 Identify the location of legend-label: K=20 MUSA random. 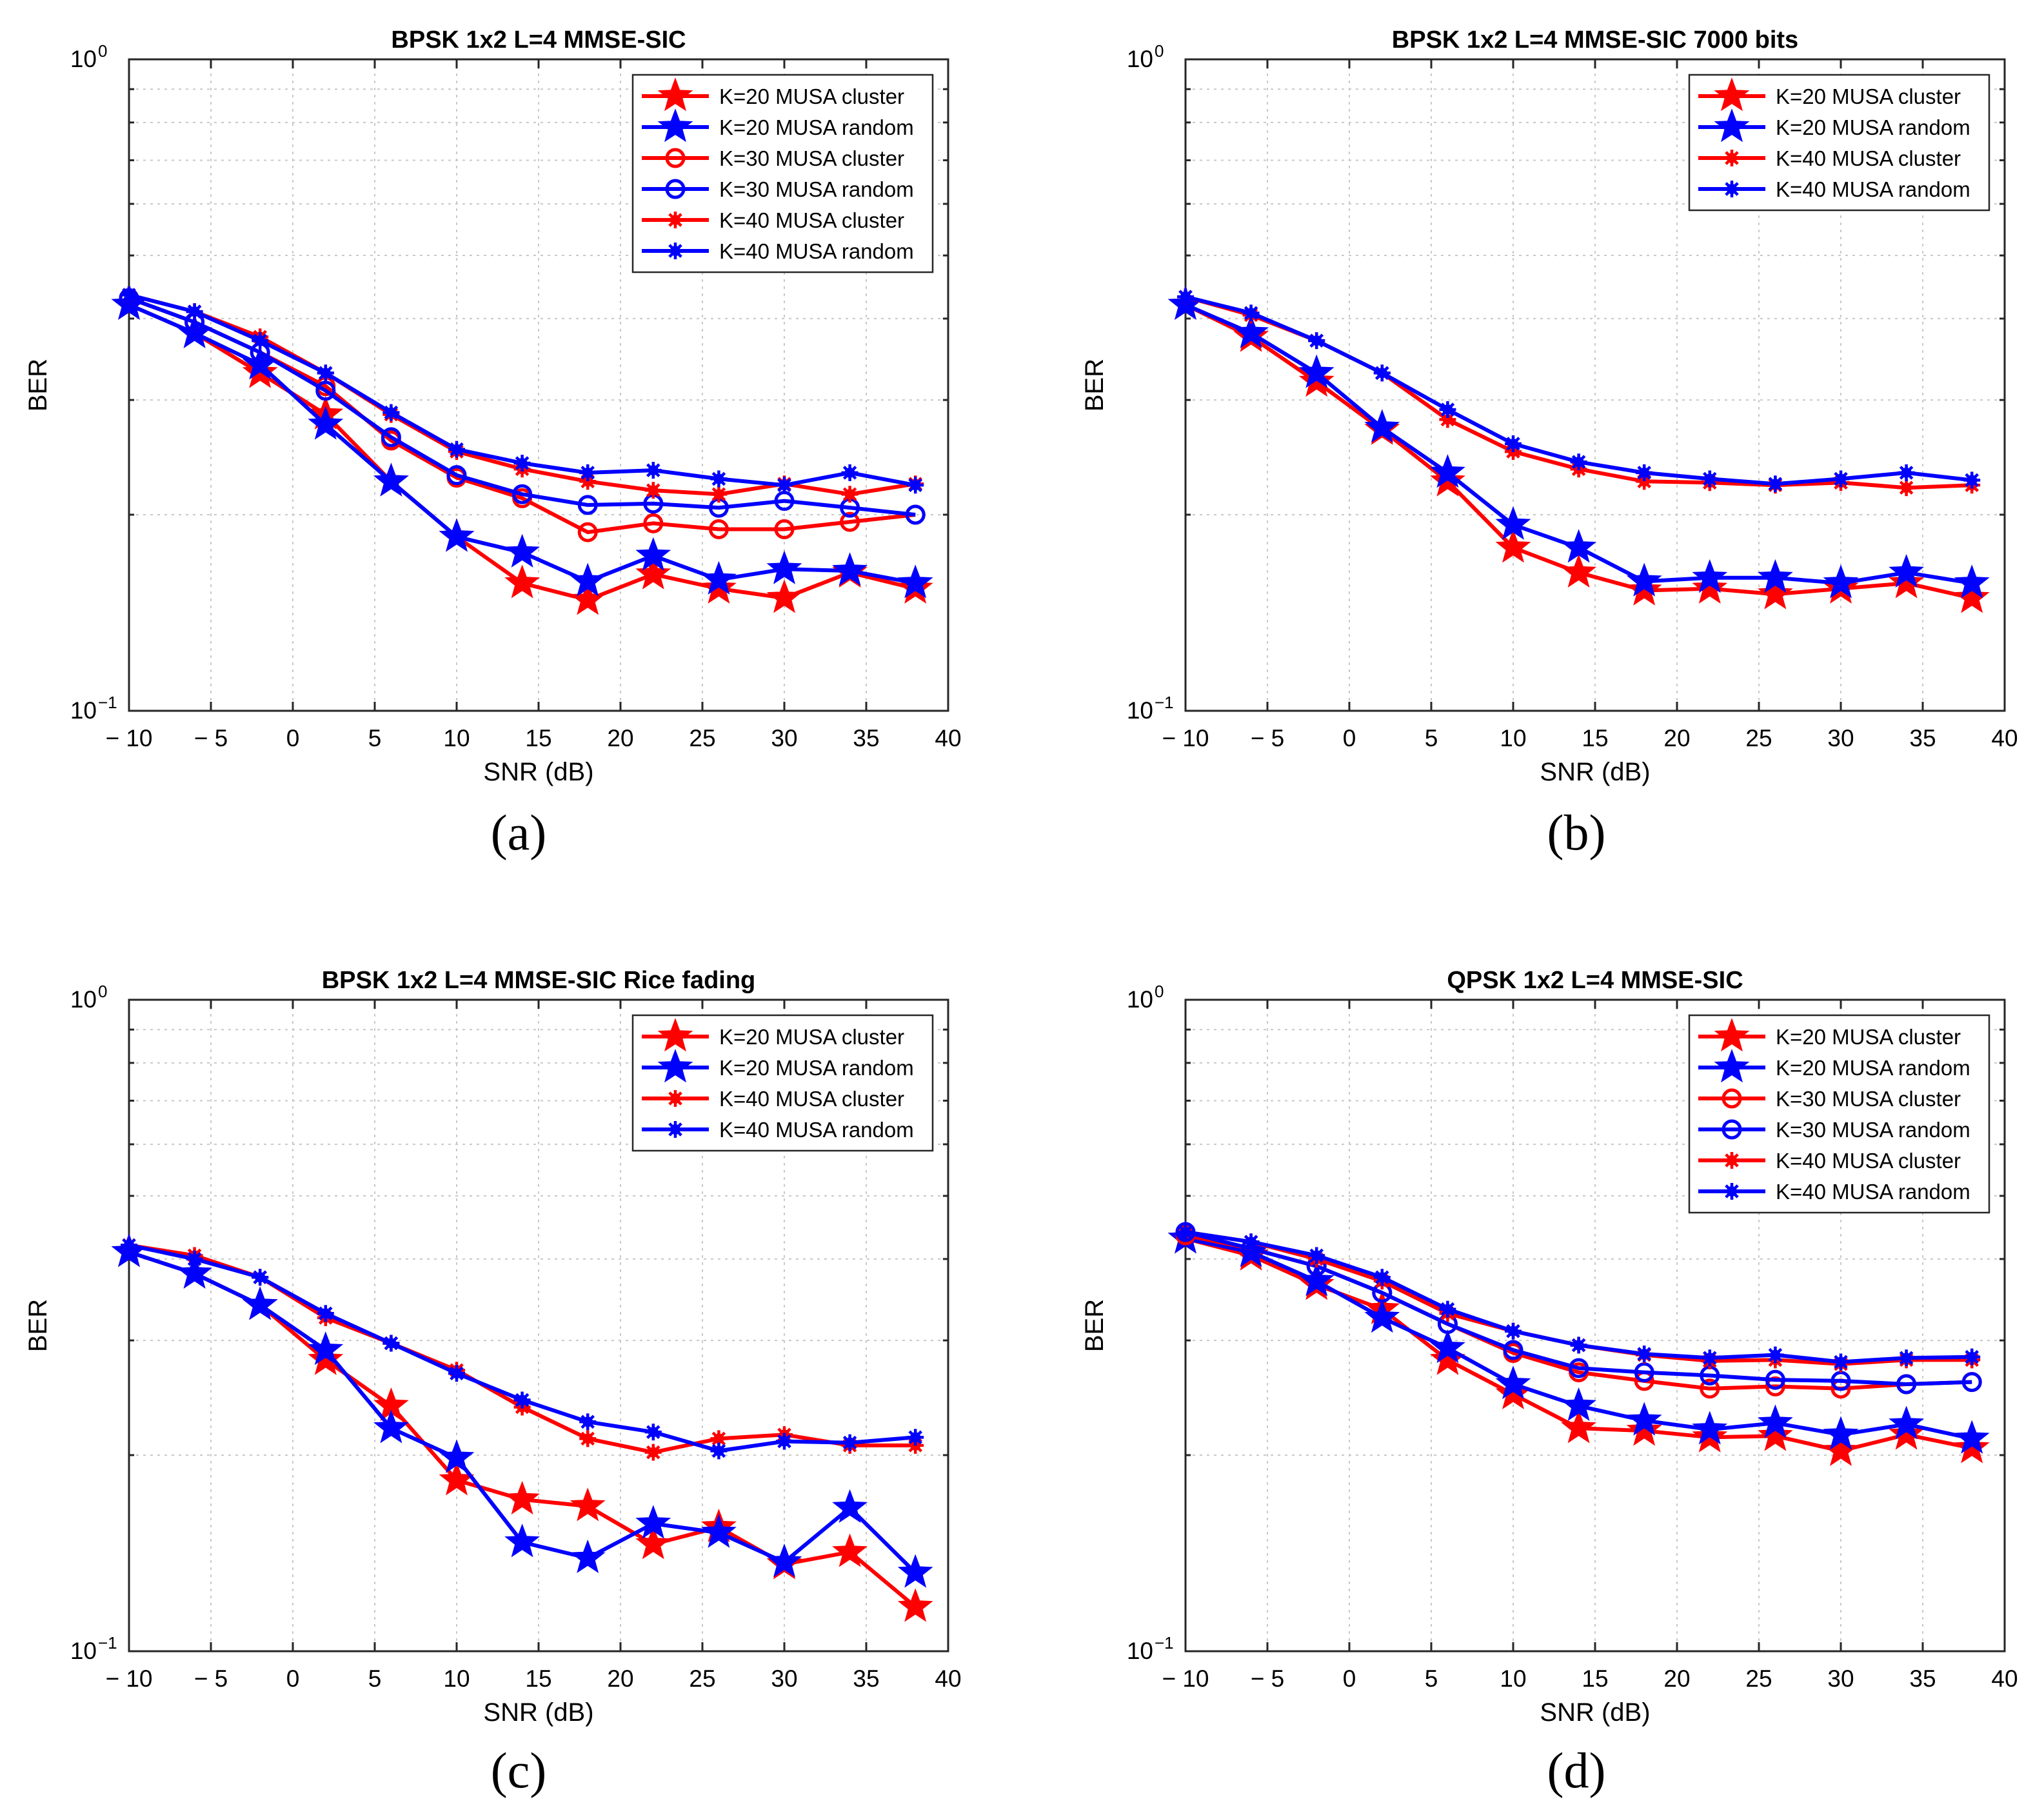
(1873, 127).